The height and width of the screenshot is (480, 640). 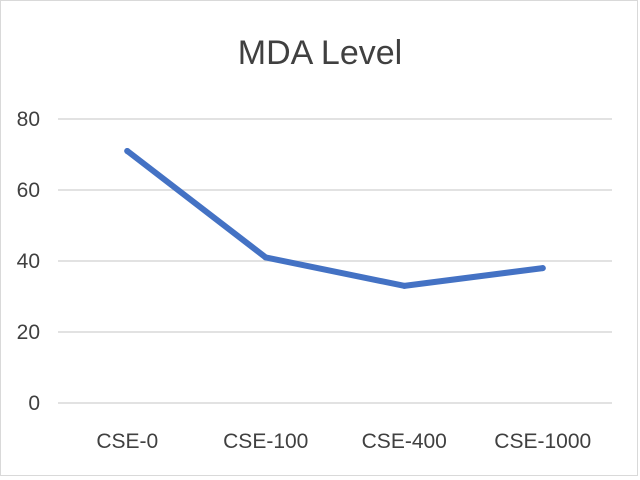 What do you see at coordinates (404, 441) in the screenshot?
I see `x-tick-label: CSE-400` at bounding box center [404, 441].